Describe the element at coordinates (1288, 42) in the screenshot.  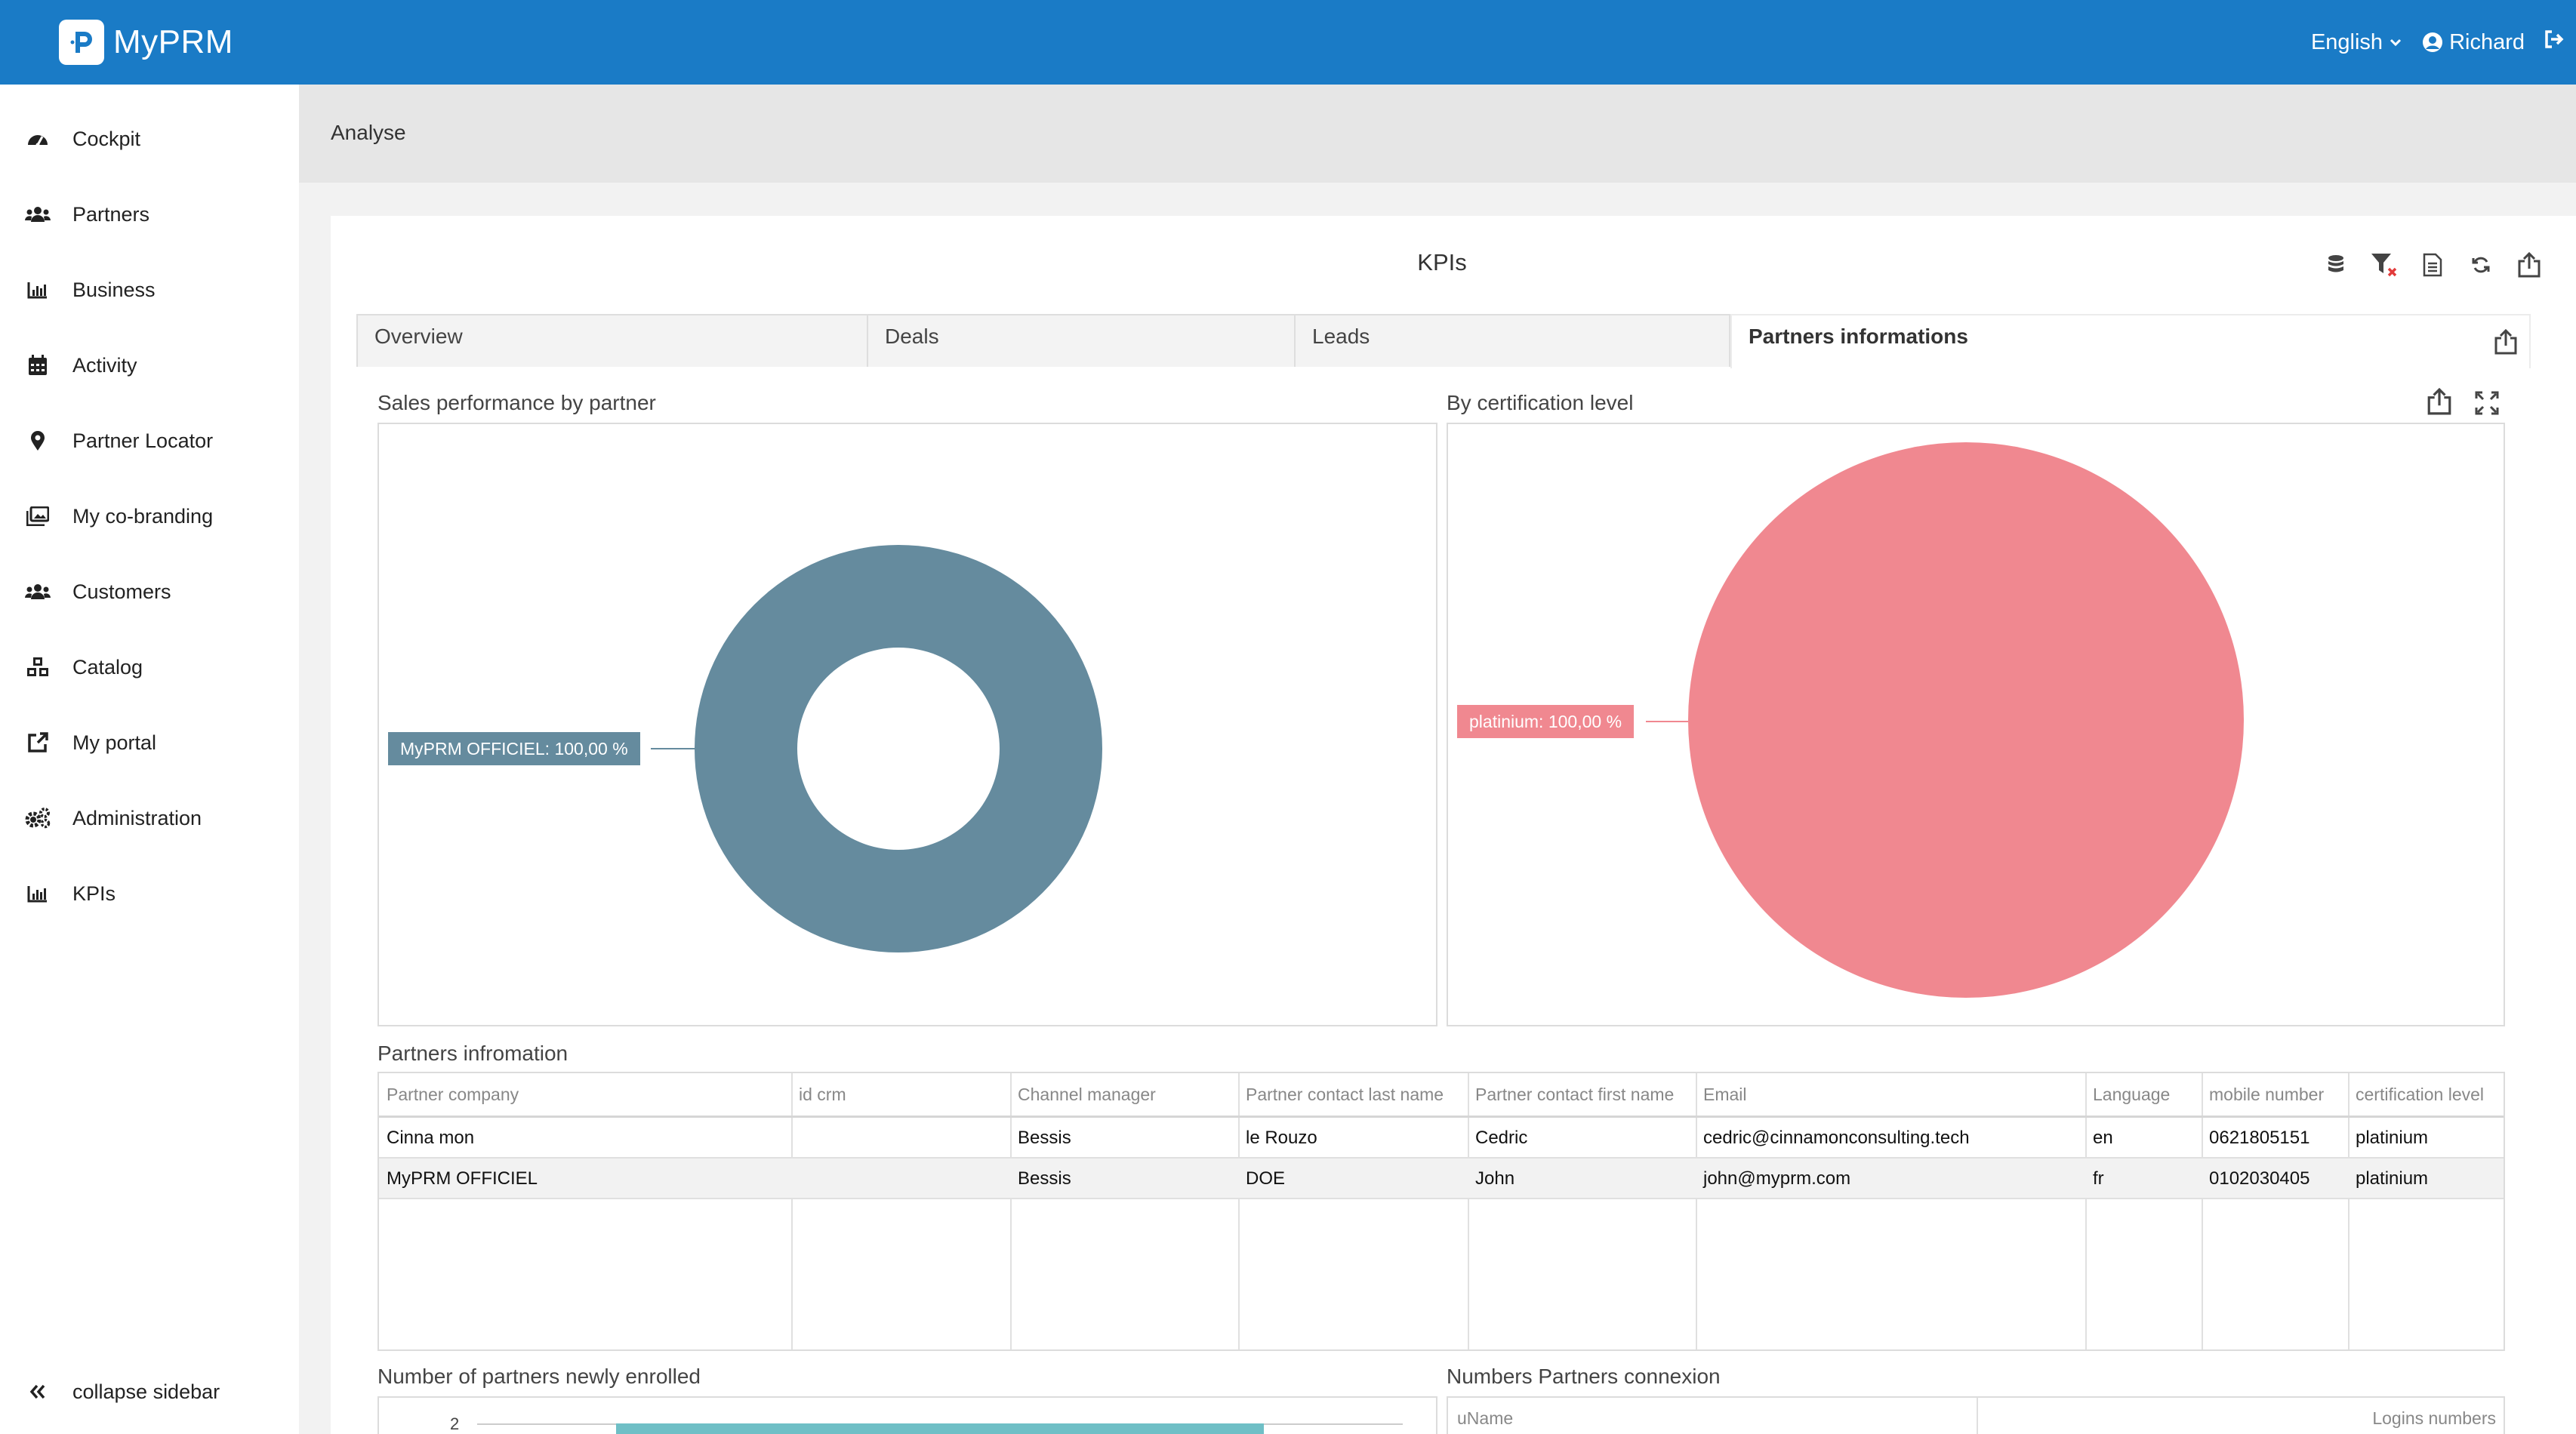
I see `top-bar: MyPRM English Richard` at that location.